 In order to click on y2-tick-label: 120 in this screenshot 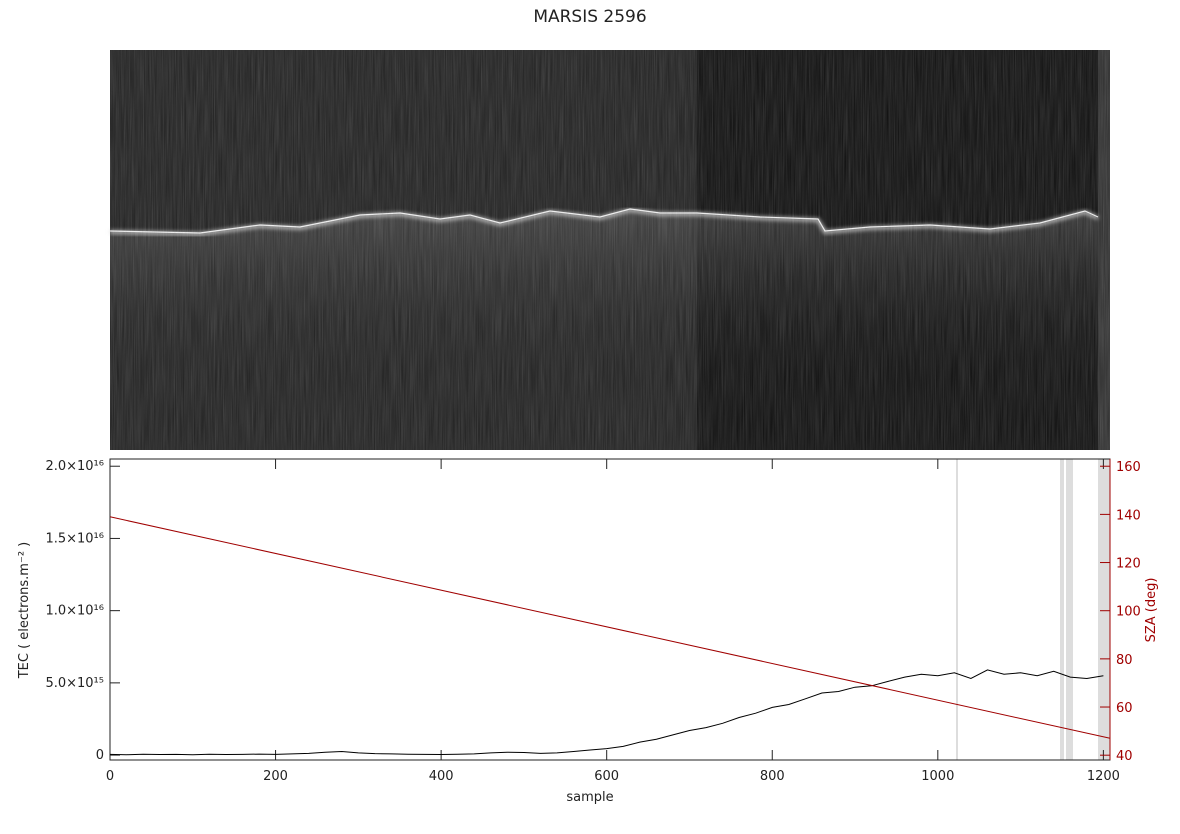, I will do `click(1128, 564)`.